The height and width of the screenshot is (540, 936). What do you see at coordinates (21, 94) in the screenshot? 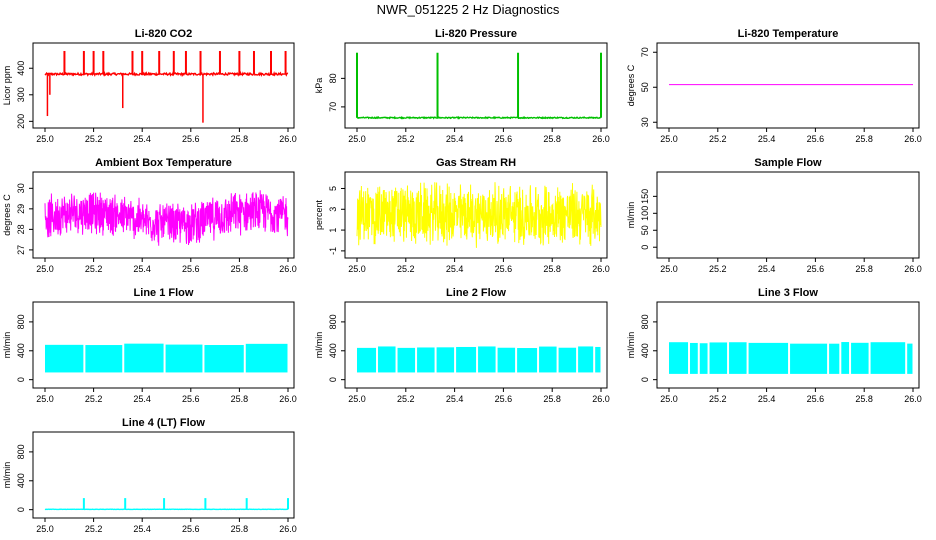
I see `panel-1-ytick-label: 300` at bounding box center [21, 94].